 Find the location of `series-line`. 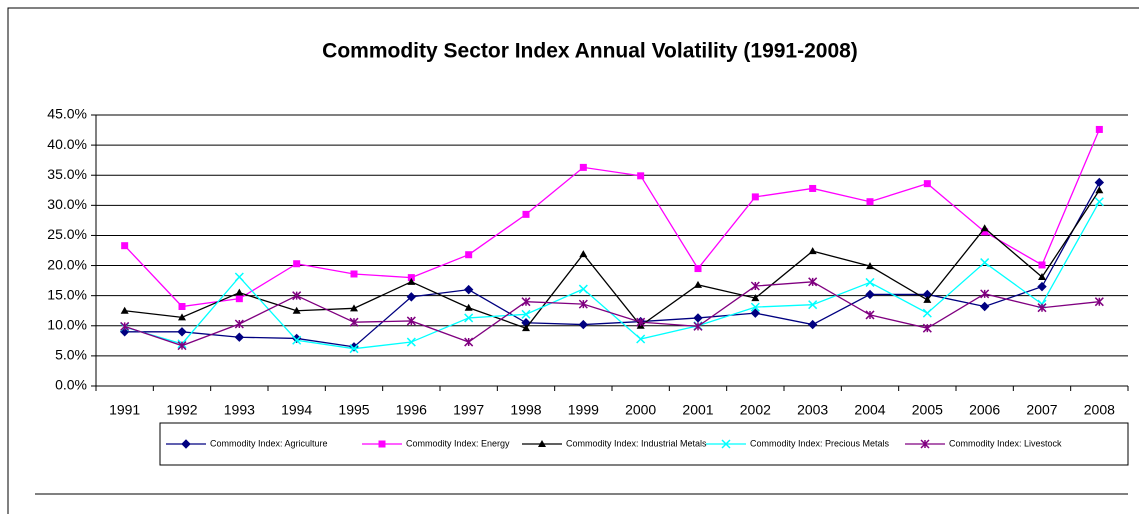

series-line is located at coordinates (612, 314).